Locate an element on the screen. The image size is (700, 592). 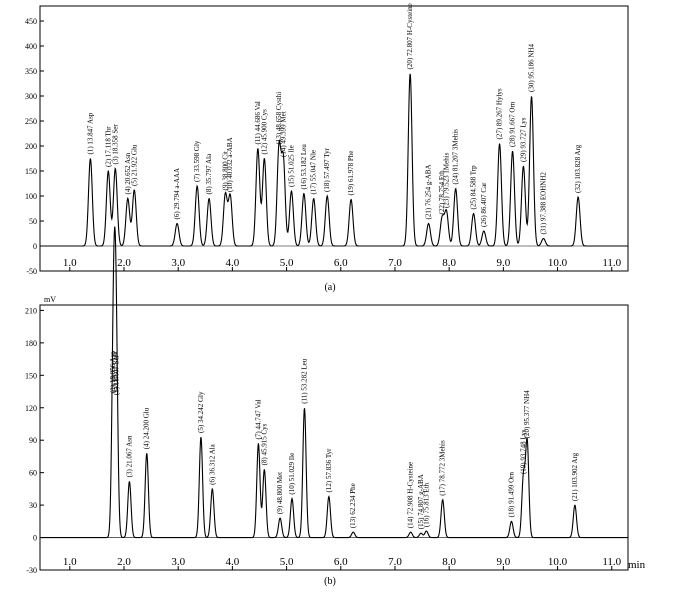
peak-label: (6) 29.794 a-AAA is located at coordinates (177, 194).